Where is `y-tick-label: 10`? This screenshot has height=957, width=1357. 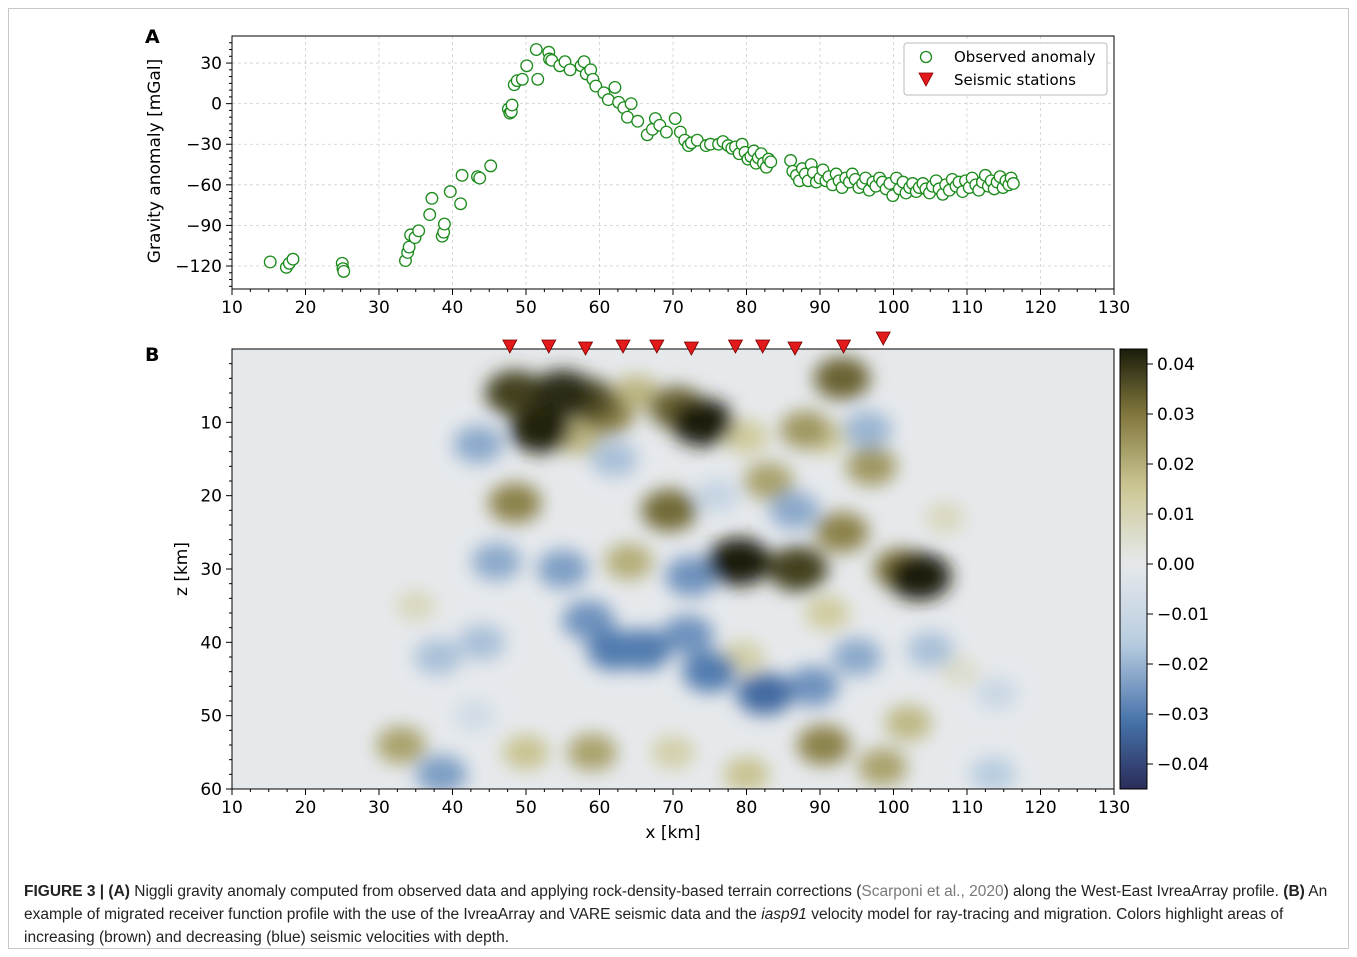 y-tick-label: 10 is located at coordinates (211, 423).